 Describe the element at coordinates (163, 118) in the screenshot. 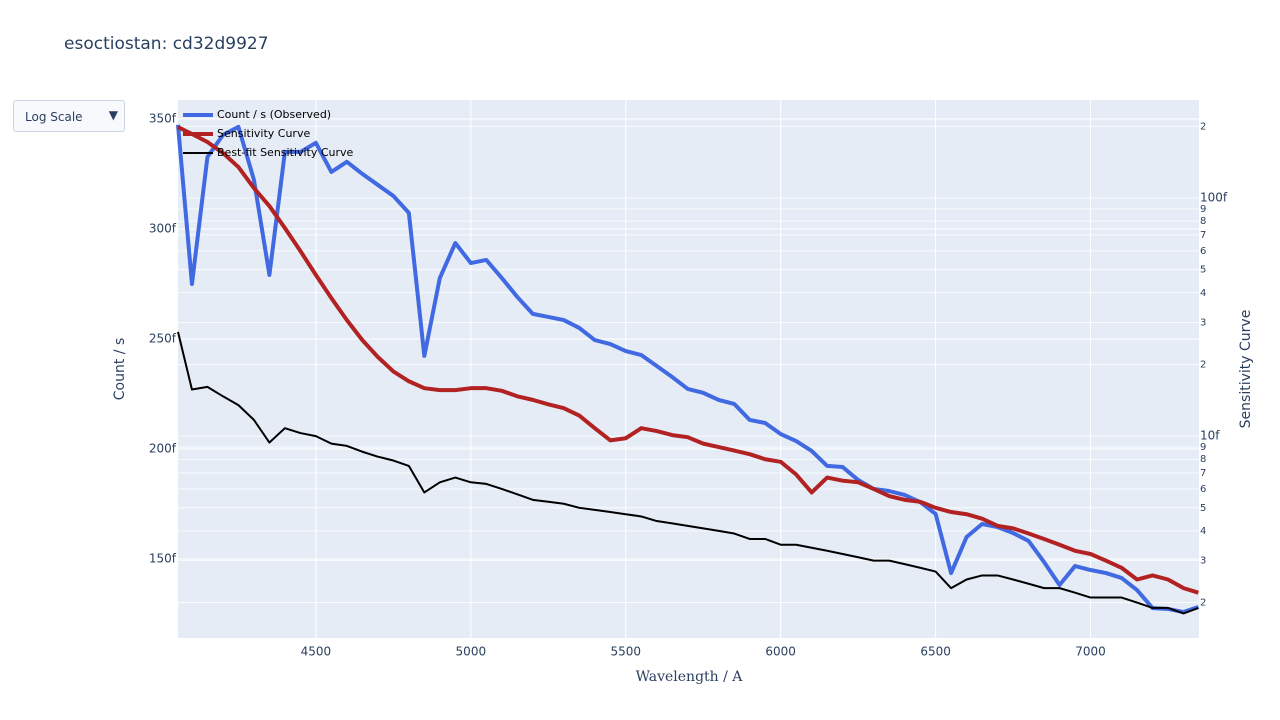

I see `y-tick-label: 350f` at that location.